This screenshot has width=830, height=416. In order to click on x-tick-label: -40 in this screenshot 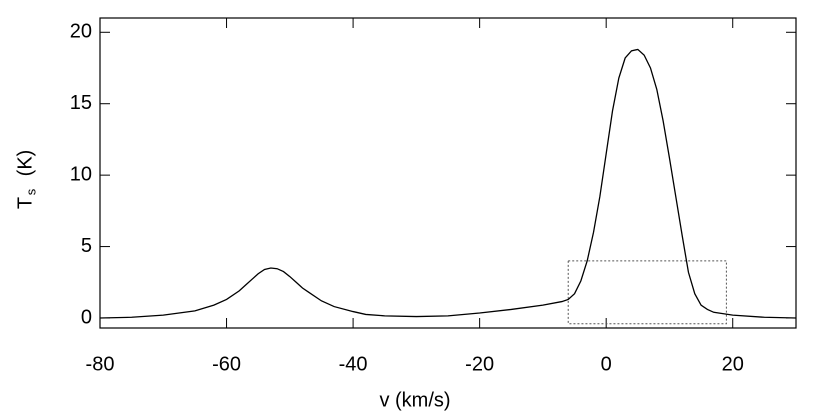, I will do `click(353, 364)`.